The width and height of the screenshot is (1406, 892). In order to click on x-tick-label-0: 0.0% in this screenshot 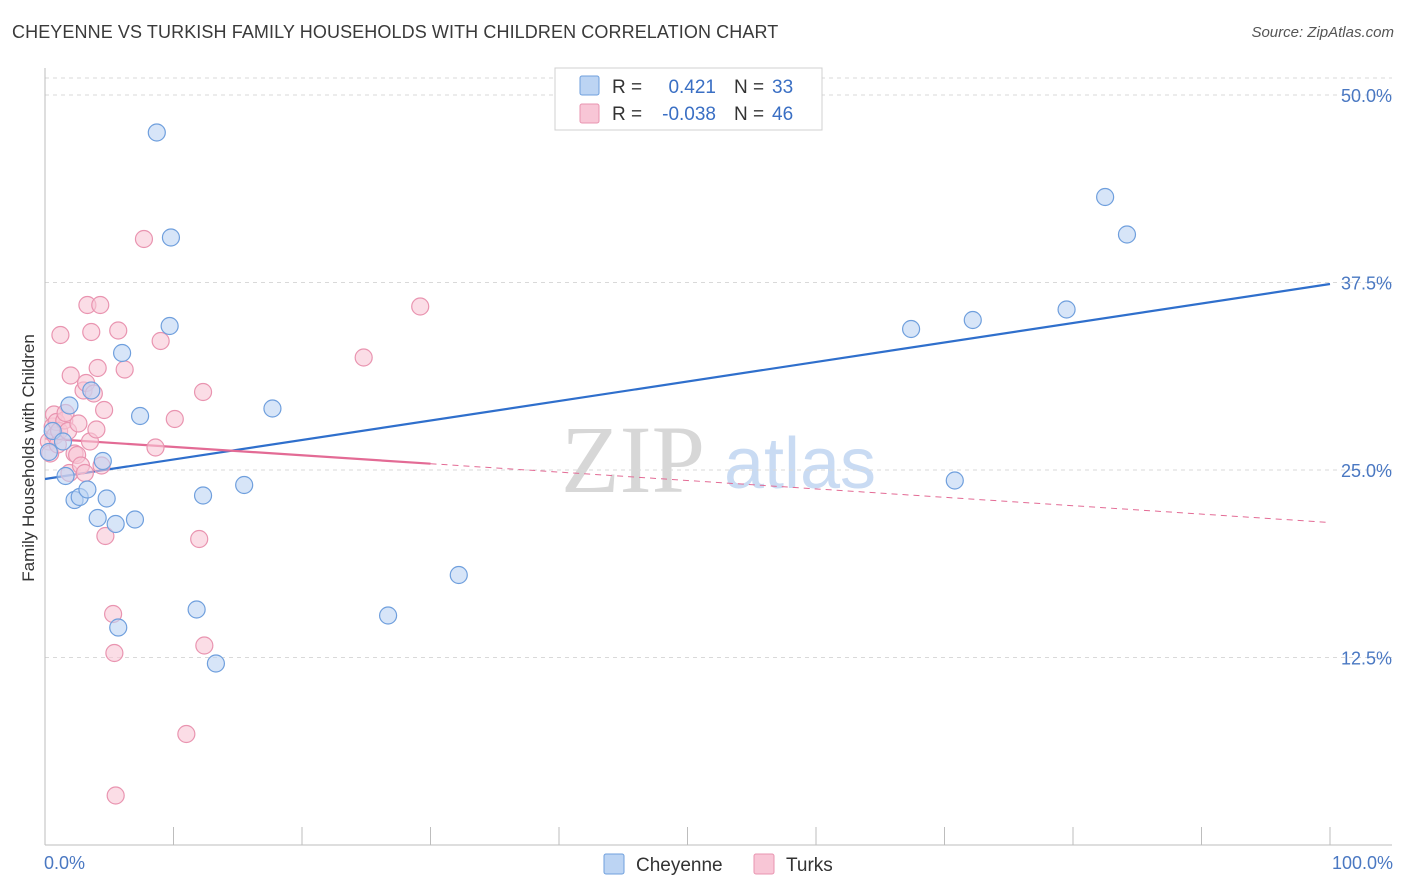, I will do `click(64, 863)`.